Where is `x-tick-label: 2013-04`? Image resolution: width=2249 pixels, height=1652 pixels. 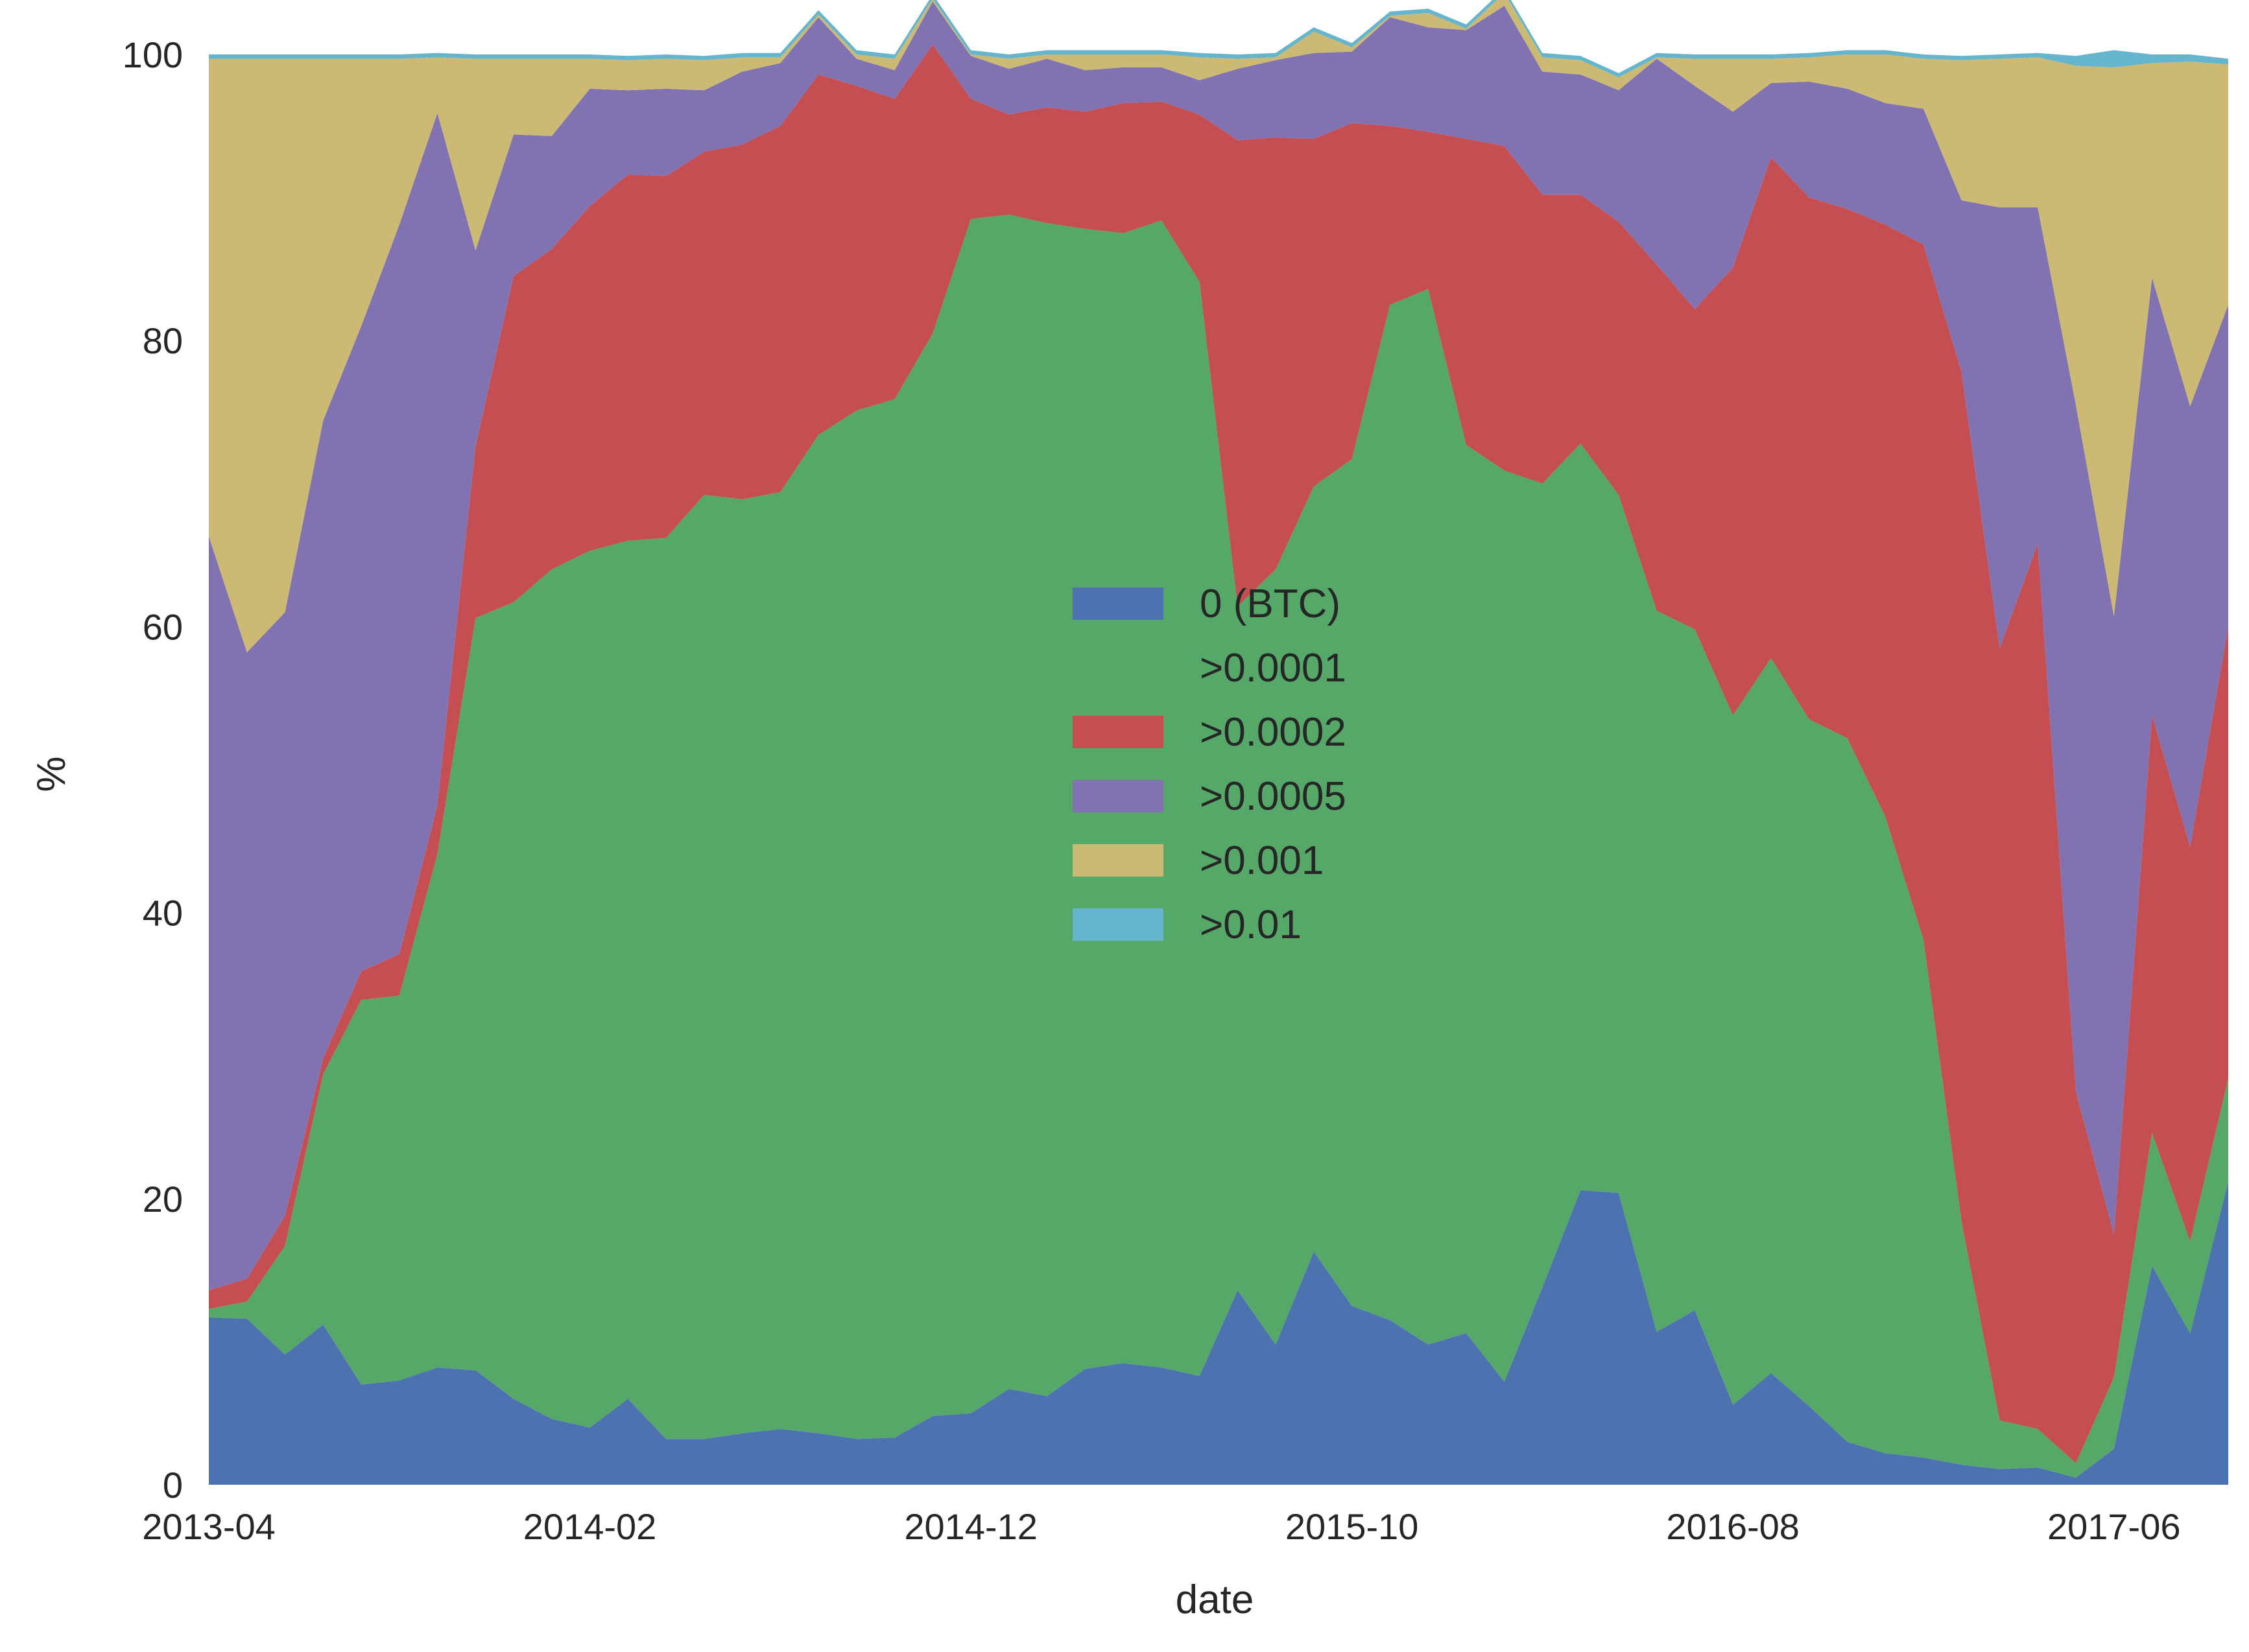
x-tick-label: 2013-04 is located at coordinates (209, 1527).